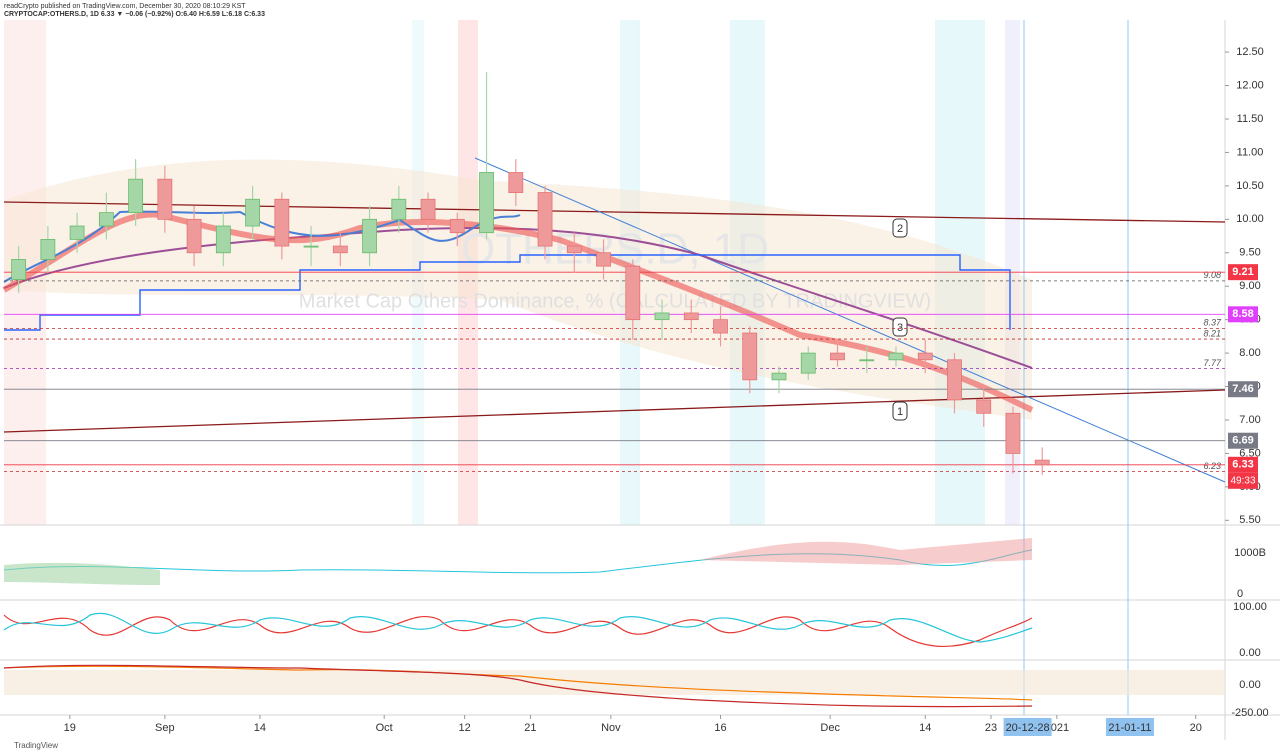 This screenshot has width=1280, height=755. I want to click on y-tick-label: 9.50, so click(1249, 253).